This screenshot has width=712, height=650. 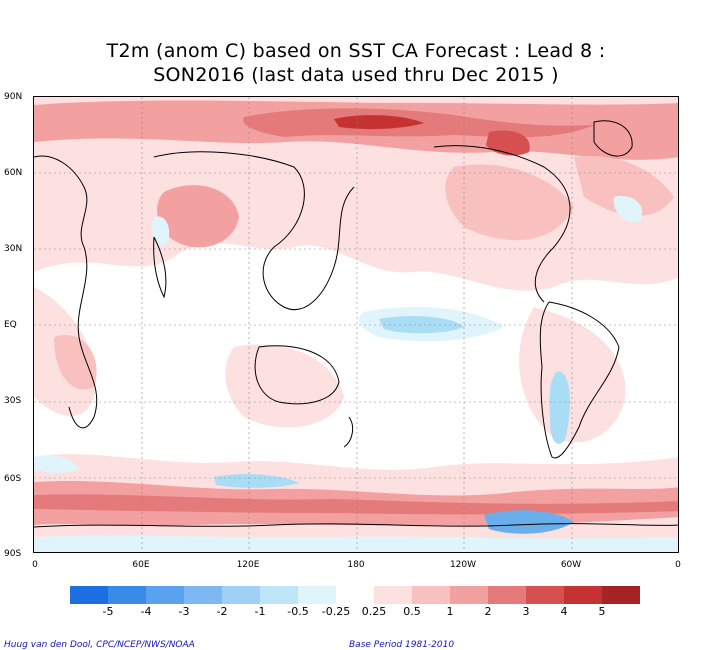 I want to click on samerica-cool-patch, so click(x=559, y=408).